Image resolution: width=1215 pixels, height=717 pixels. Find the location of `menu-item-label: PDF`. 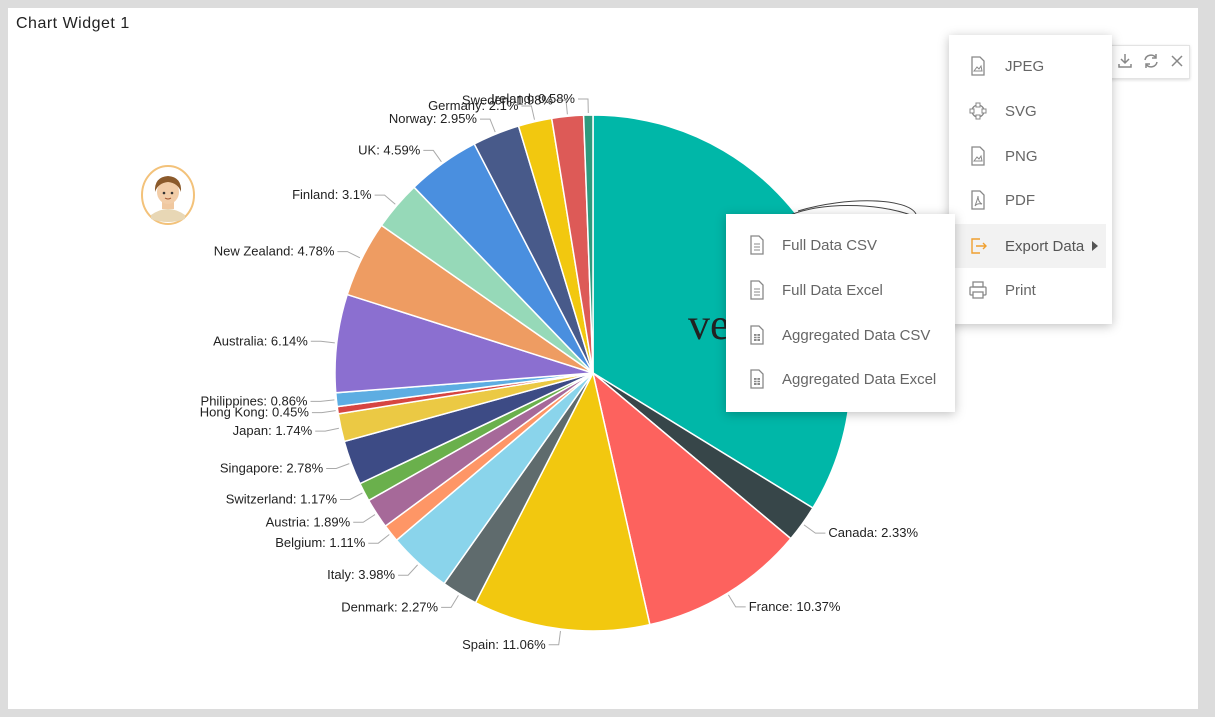

menu-item-label: PDF is located at coordinates (1020, 200).